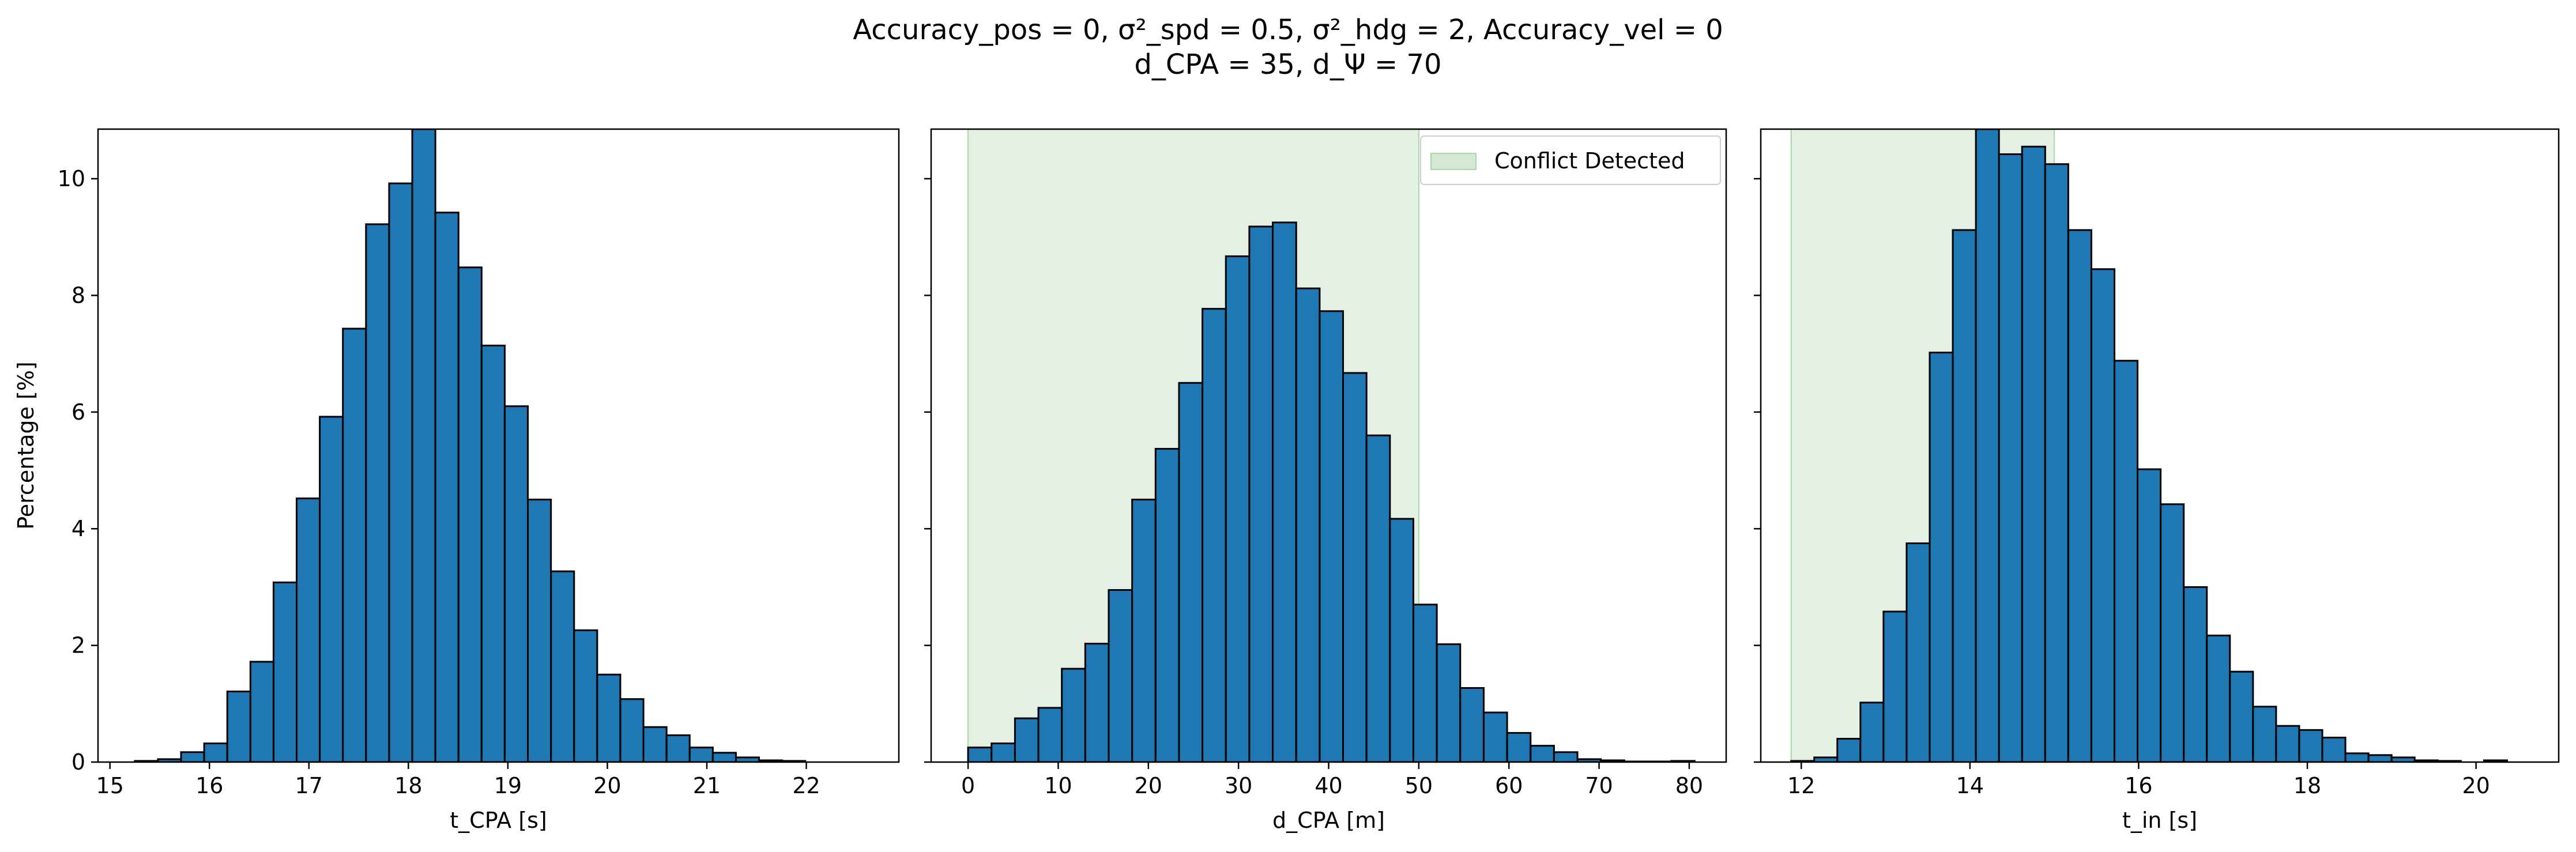 The width and height of the screenshot is (2576, 852). What do you see at coordinates (1599, 786) in the screenshot?
I see `x-tick-label: 70` at bounding box center [1599, 786].